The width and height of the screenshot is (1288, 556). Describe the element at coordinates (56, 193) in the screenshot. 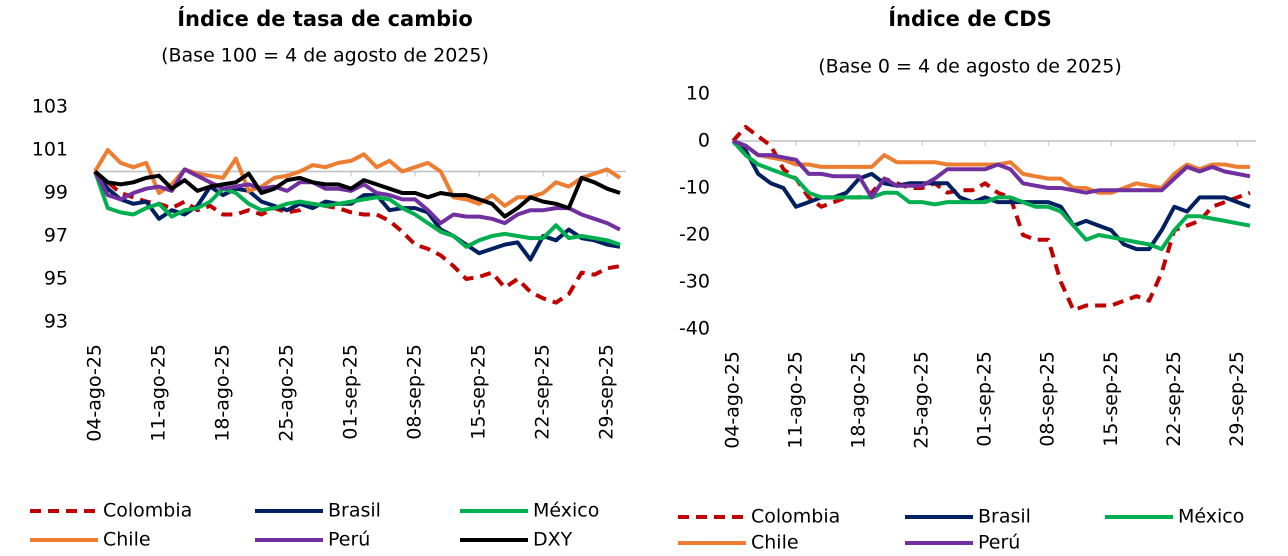

I see `y-tick-label: 99` at that location.